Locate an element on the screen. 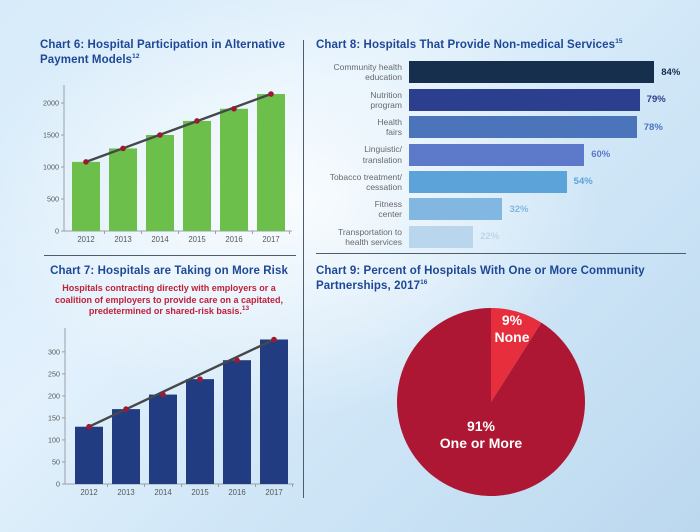 The image size is (700, 532). hbar-category-label: Linguistic/ translation is located at coordinates (382, 154).